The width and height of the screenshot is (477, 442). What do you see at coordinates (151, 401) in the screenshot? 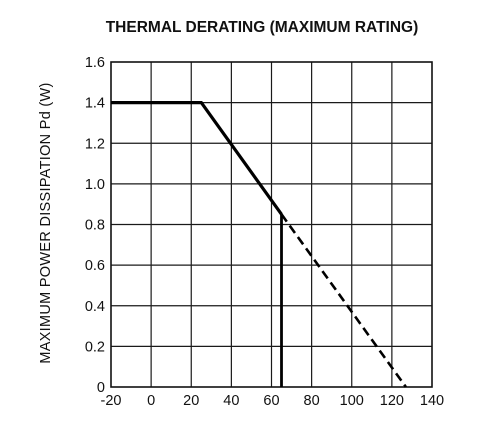
I see `x-tick-label: 0` at bounding box center [151, 401].